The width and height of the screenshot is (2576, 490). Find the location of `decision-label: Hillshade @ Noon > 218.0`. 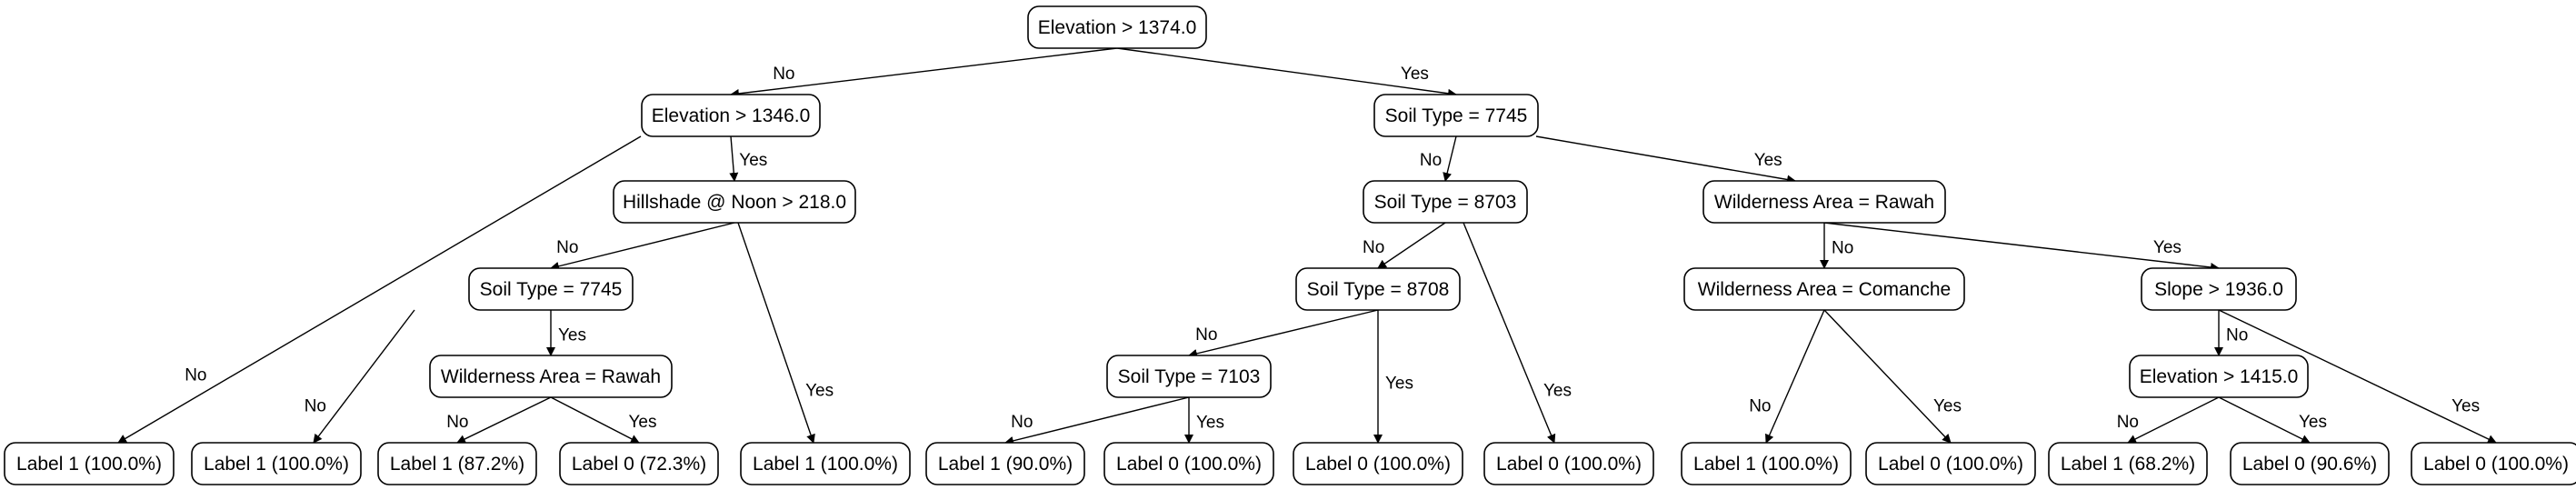

decision-label: Hillshade @ Noon > 218.0 is located at coordinates (734, 203).